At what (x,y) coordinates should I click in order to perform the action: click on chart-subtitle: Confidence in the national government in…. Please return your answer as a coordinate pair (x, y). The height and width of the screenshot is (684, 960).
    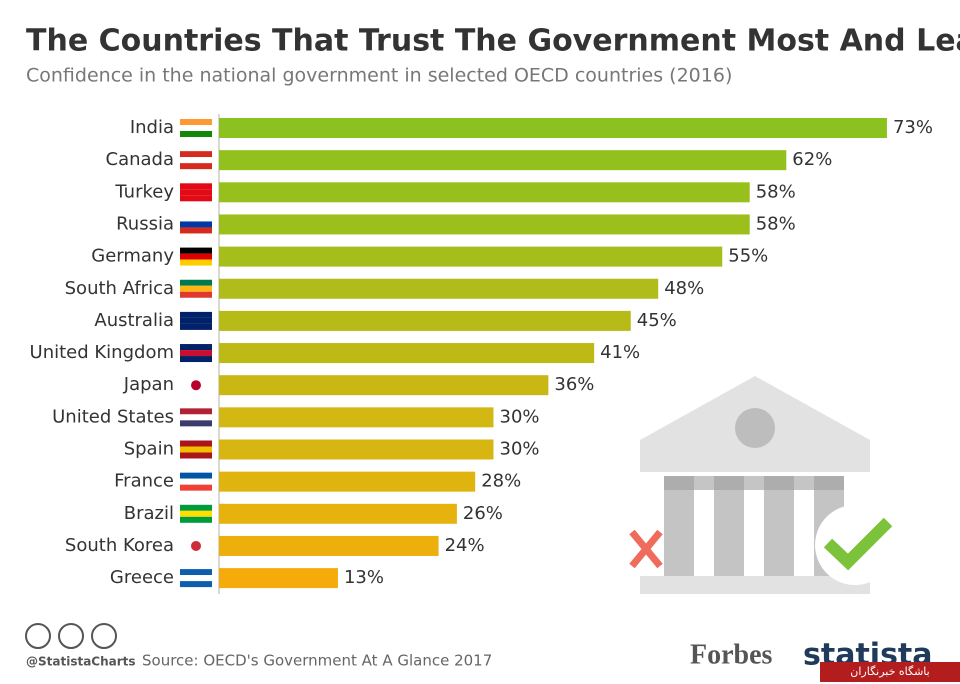
    Looking at the image, I should click on (379, 76).